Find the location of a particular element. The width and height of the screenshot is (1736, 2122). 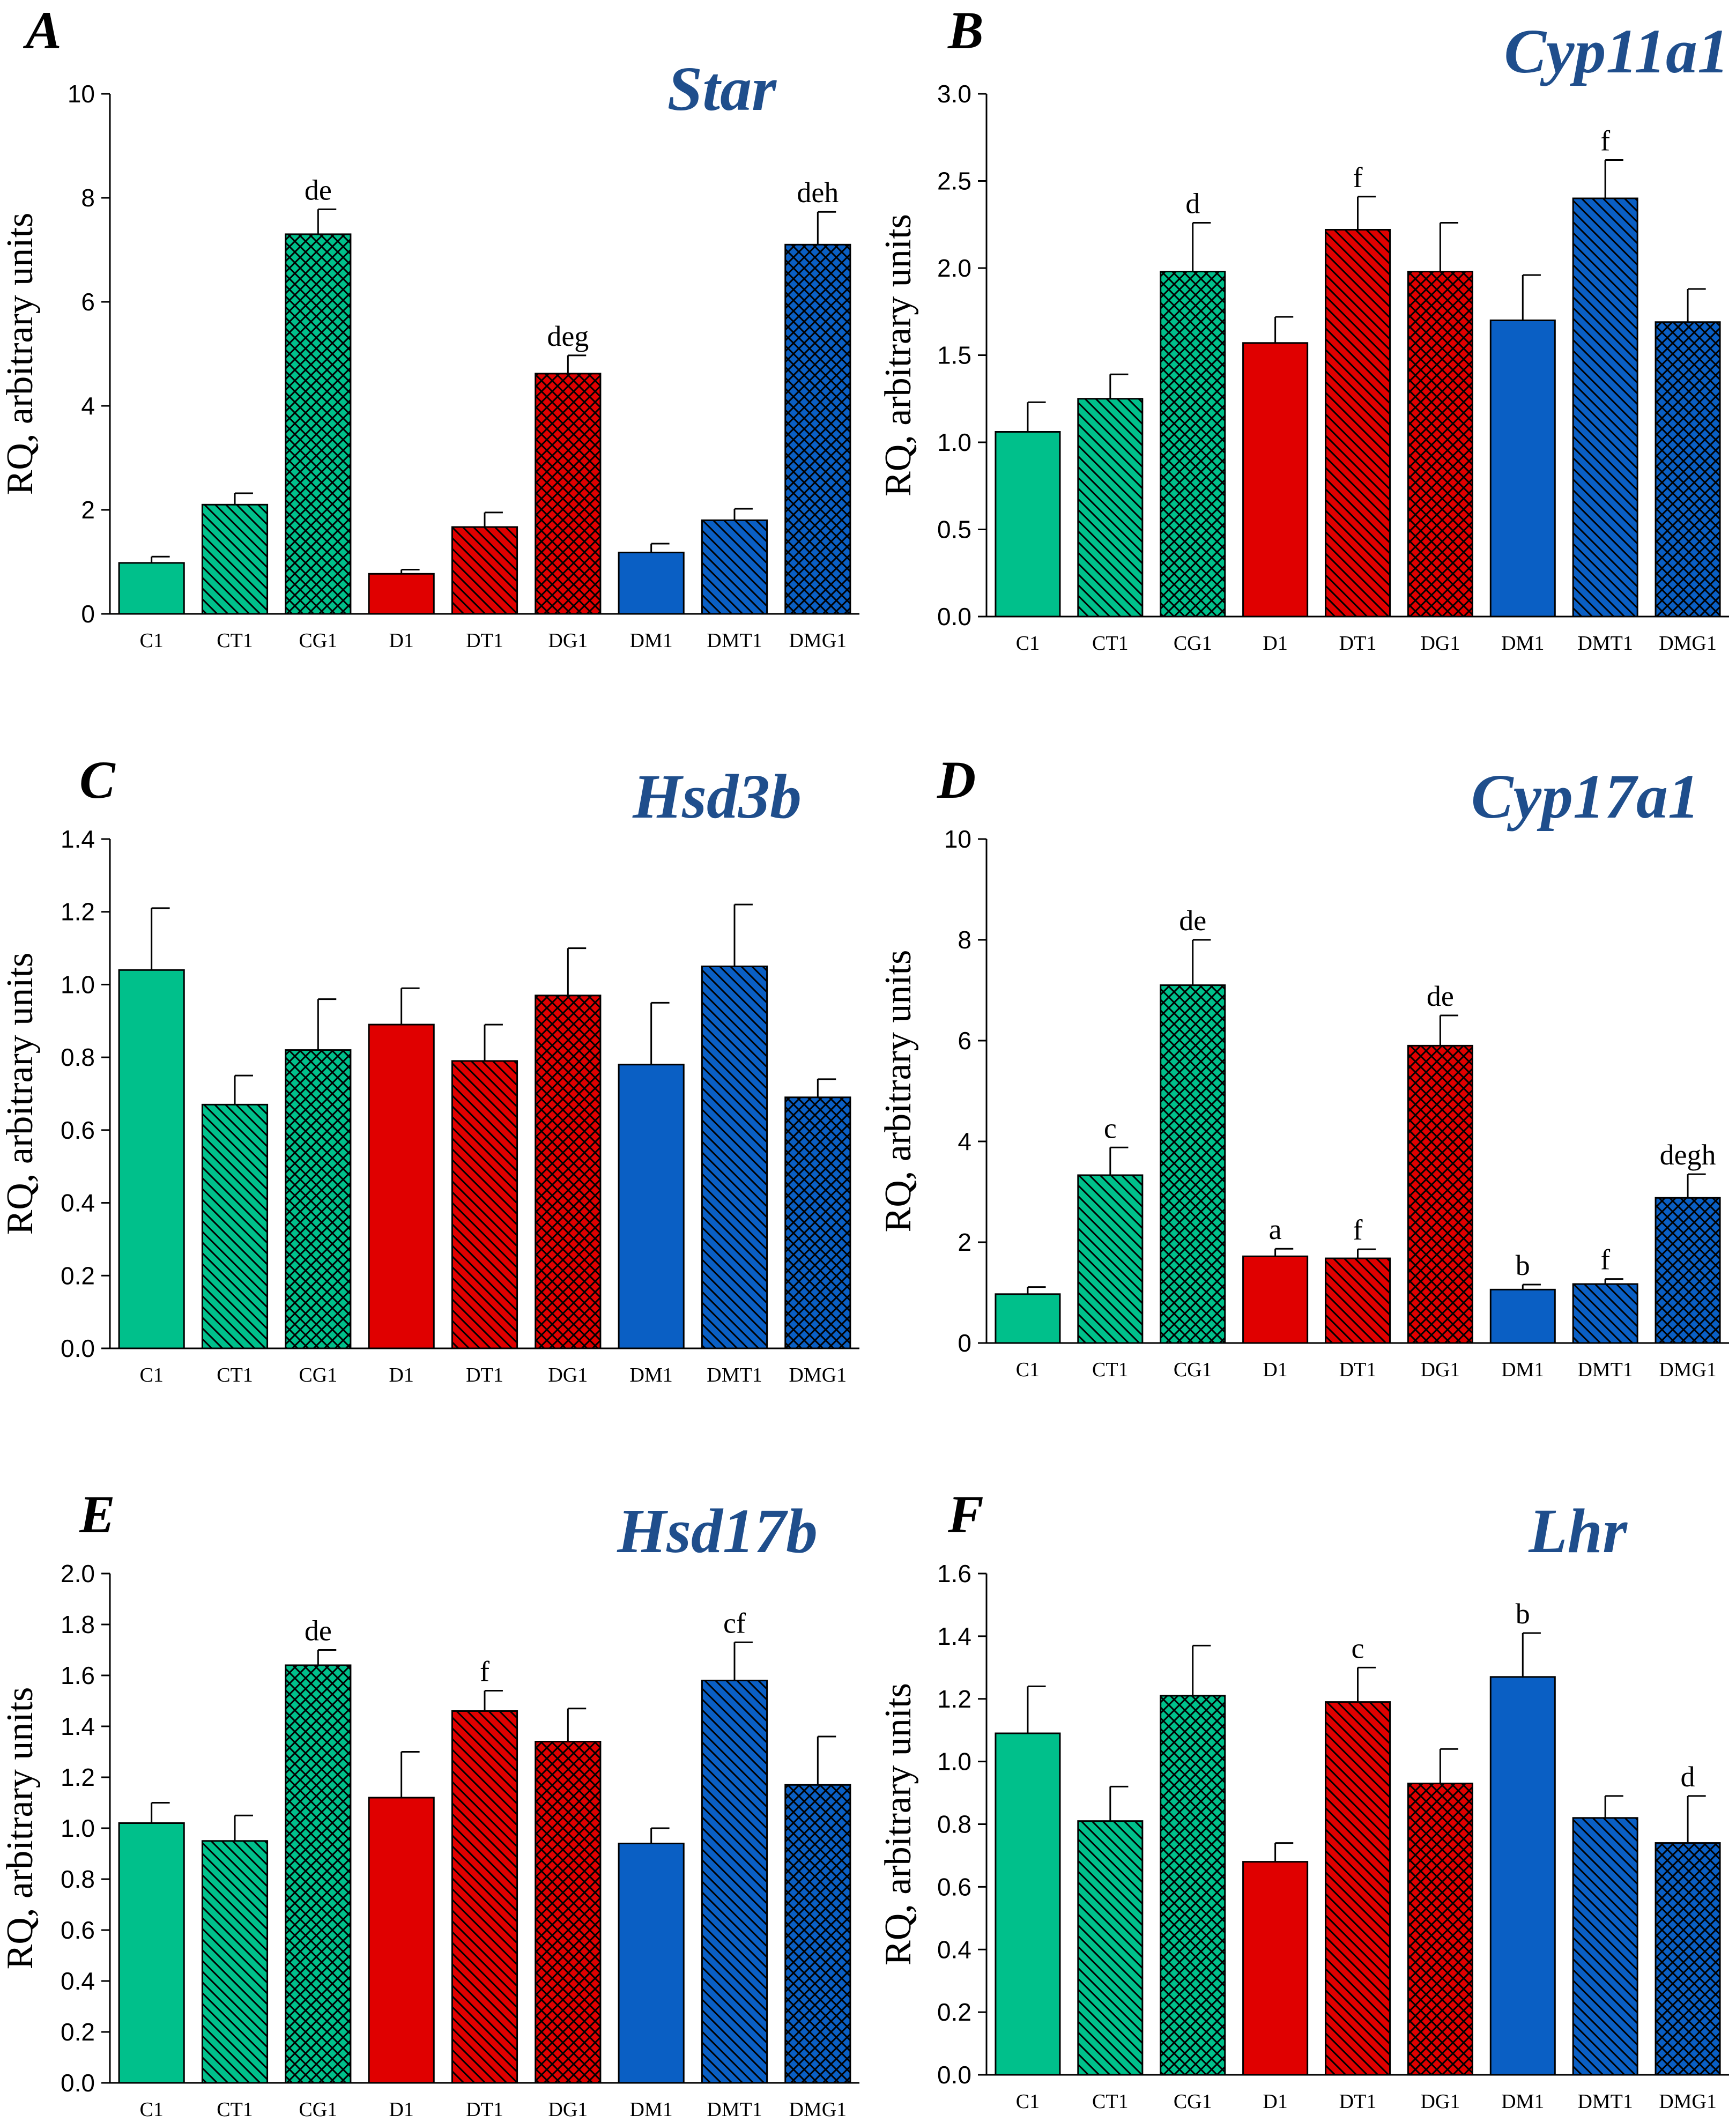

y-tick-label: 2.0 is located at coordinates (954, 268).